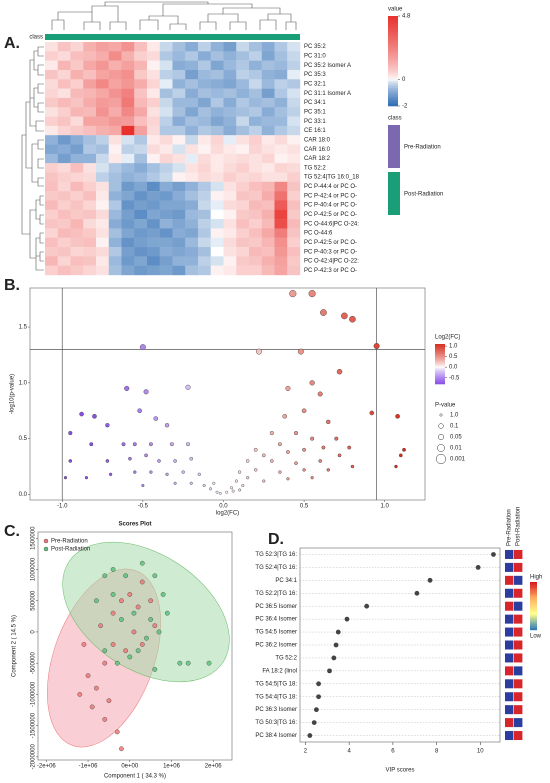 This screenshot has height=783, width=550. I want to click on size-legend-title: P-value, so click(445, 406).